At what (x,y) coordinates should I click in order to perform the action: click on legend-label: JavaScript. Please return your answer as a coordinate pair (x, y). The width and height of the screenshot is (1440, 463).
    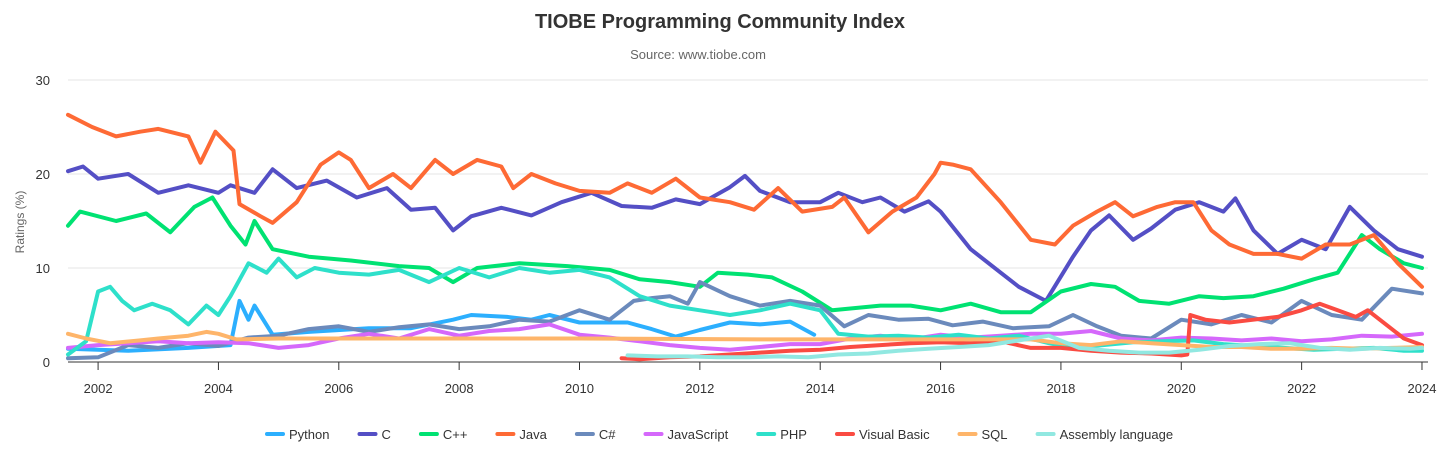
    Looking at the image, I should click on (698, 434).